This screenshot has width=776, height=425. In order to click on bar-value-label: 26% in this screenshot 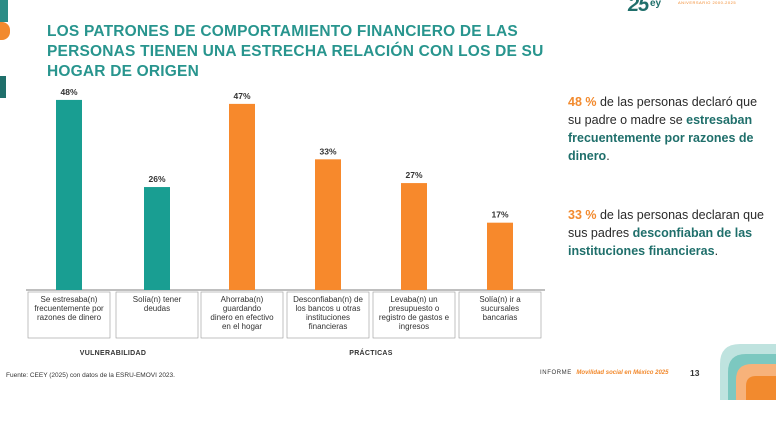, I will do `click(156, 179)`.